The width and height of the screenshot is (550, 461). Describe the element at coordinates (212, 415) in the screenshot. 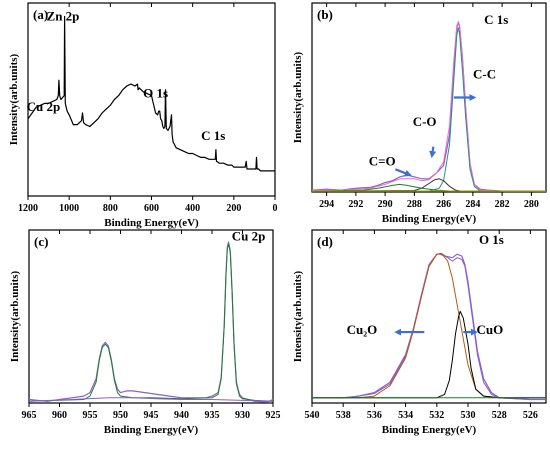

I see `x-tick-label: 935` at that location.